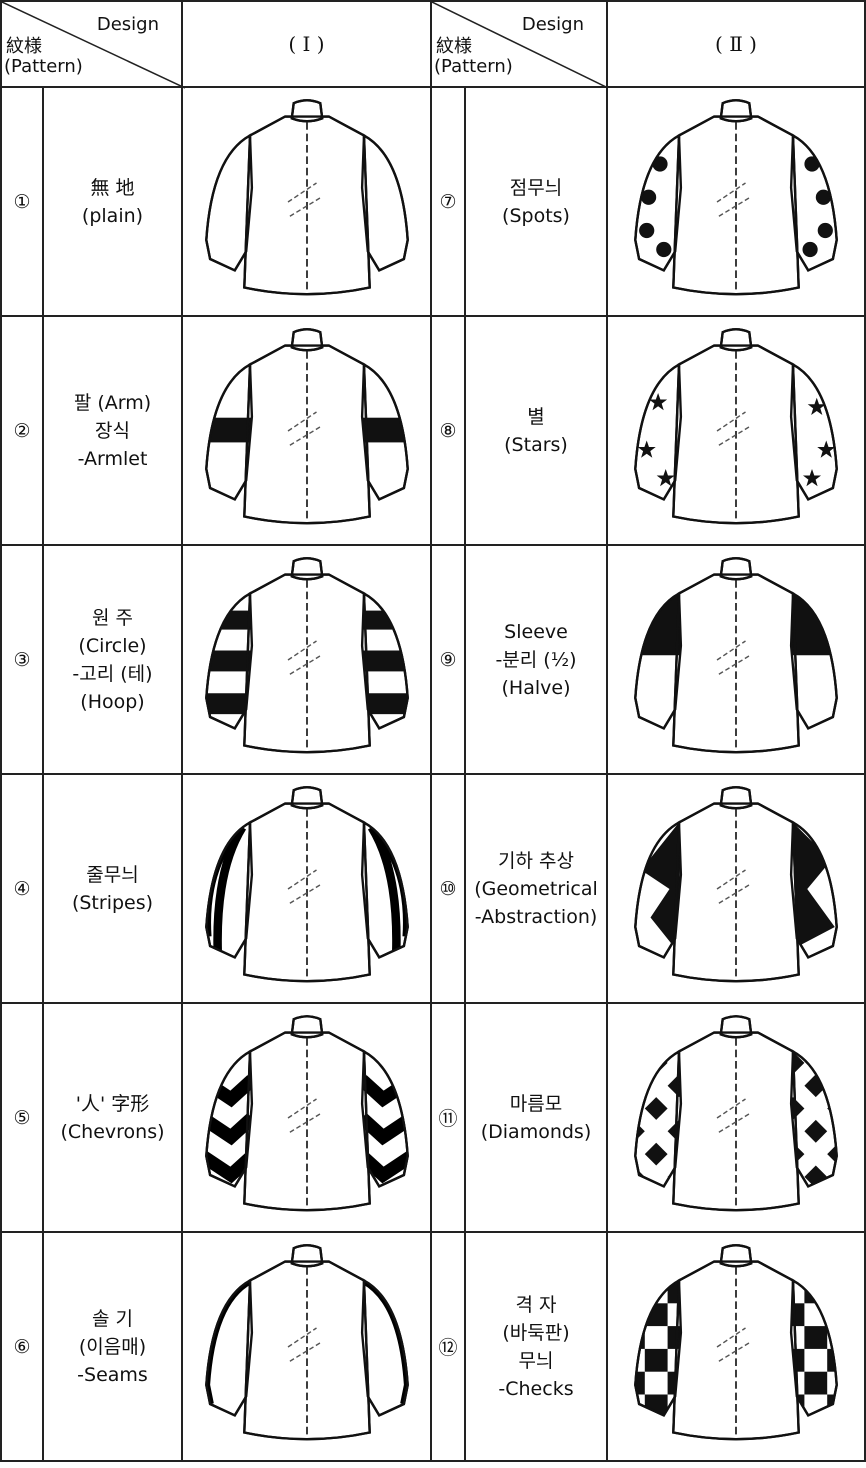 Image resolution: width=866 pixels, height=1468 pixels. I want to click on number: ⑥, so click(22, 1346).